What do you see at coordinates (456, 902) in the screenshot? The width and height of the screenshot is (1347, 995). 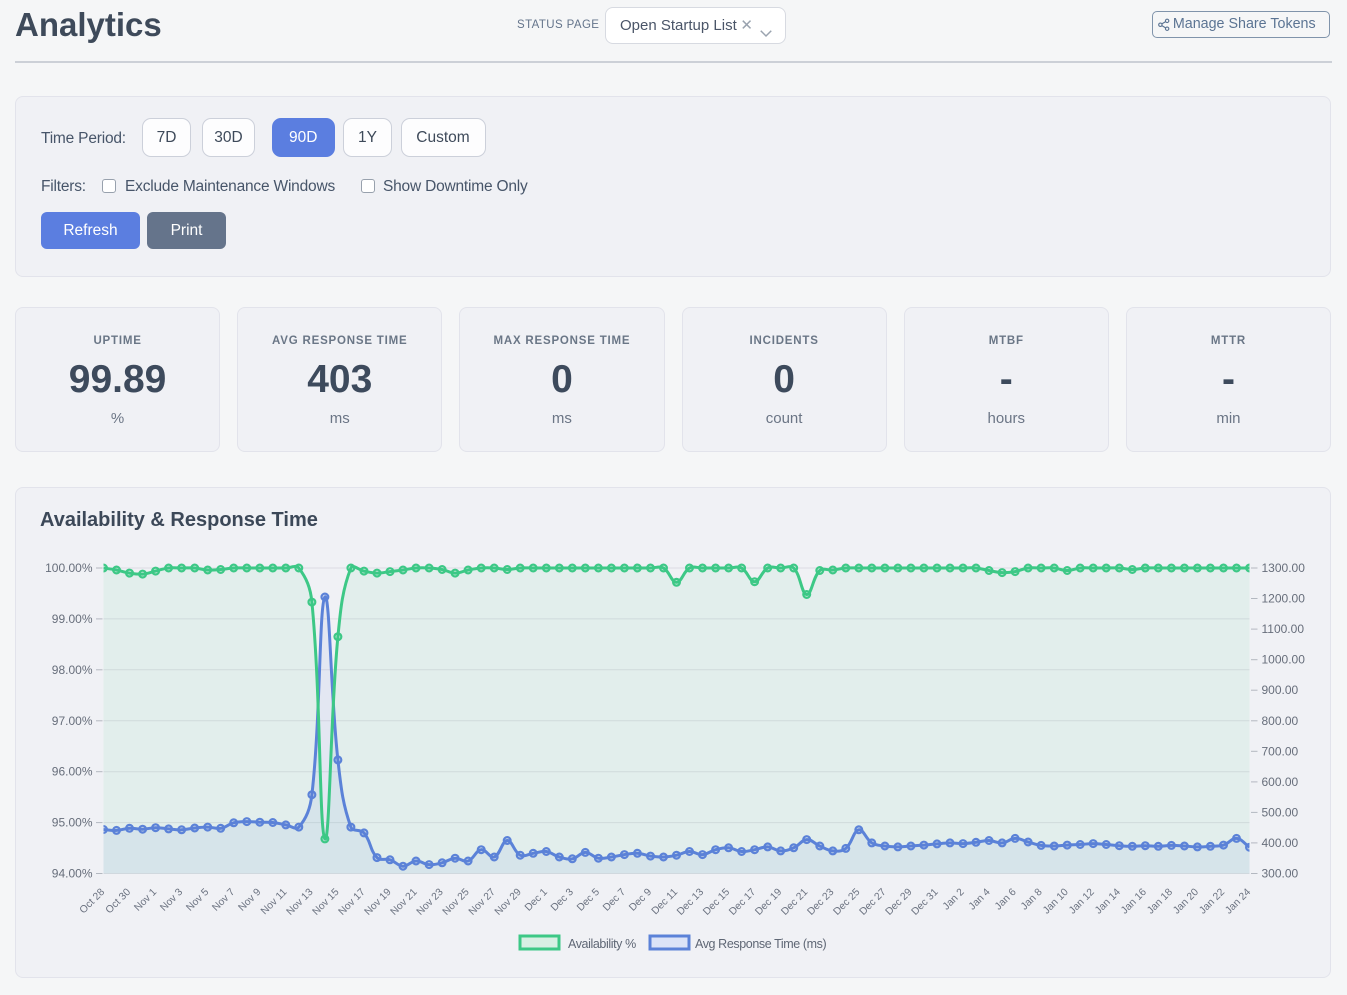 I see `svg-text: Nov 25` at bounding box center [456, 902].